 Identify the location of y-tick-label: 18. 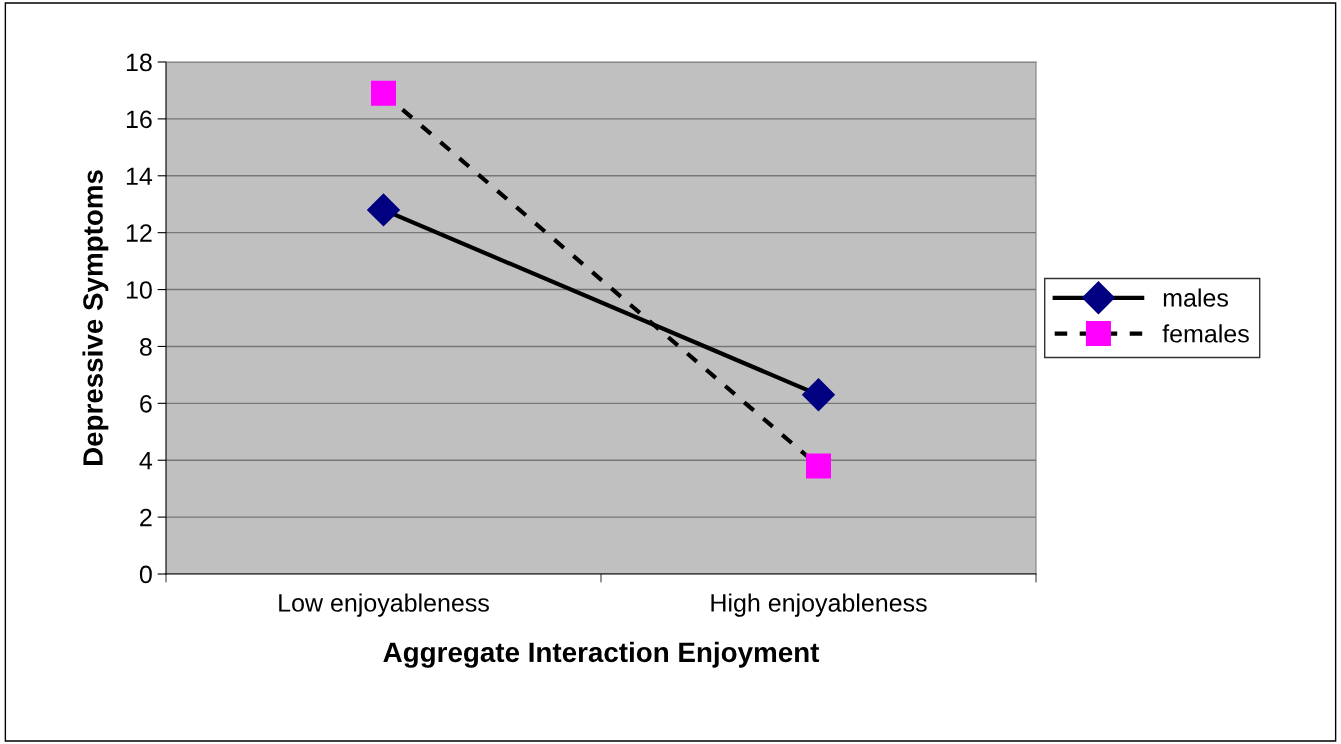
(139, 62).